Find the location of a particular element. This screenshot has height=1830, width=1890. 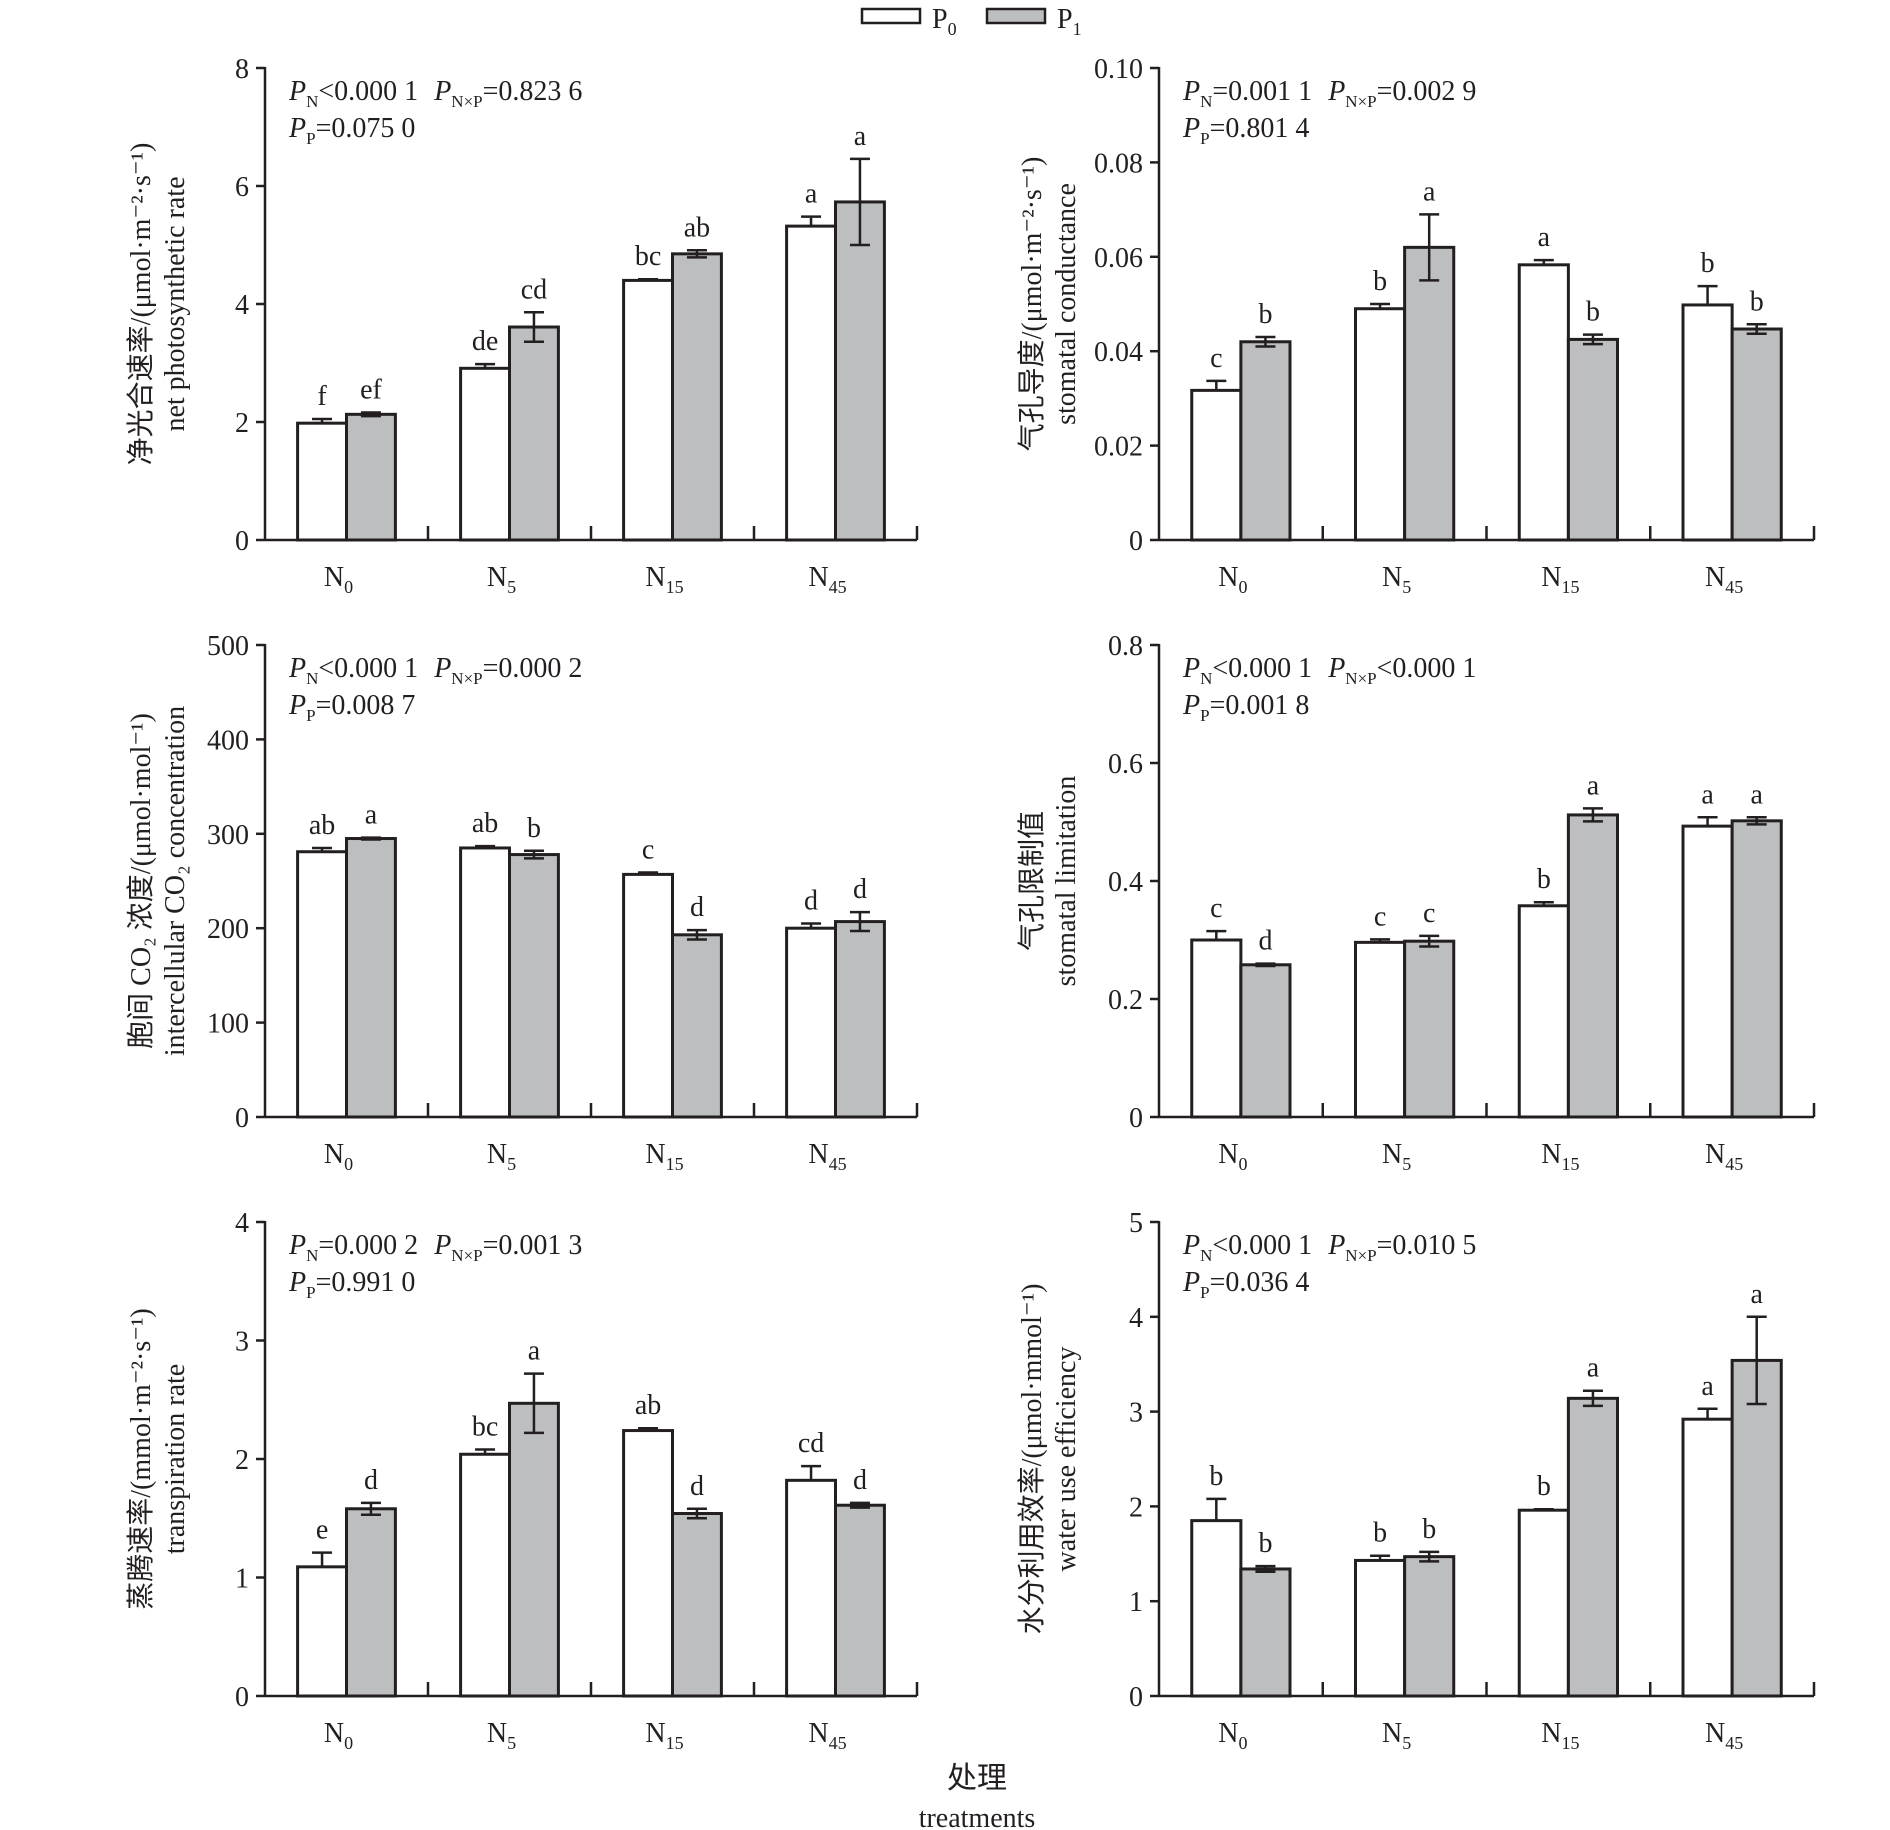

y-axis-label-cn: 气孔限制值 is located at coordinates (1032, 881).